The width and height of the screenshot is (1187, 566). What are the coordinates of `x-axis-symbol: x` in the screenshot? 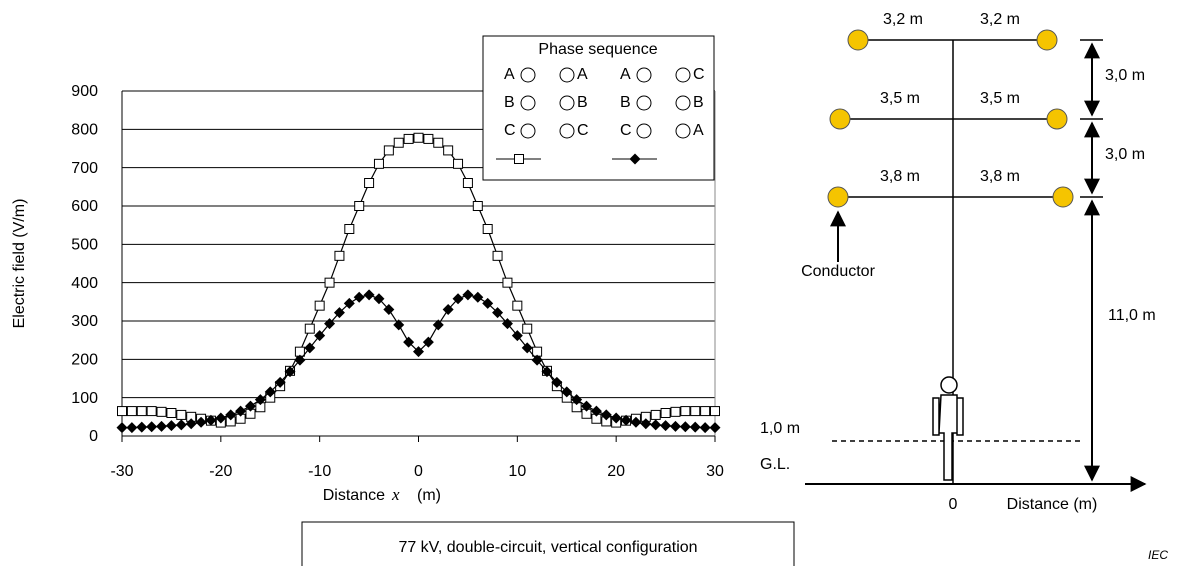 It's located at (395, 494).